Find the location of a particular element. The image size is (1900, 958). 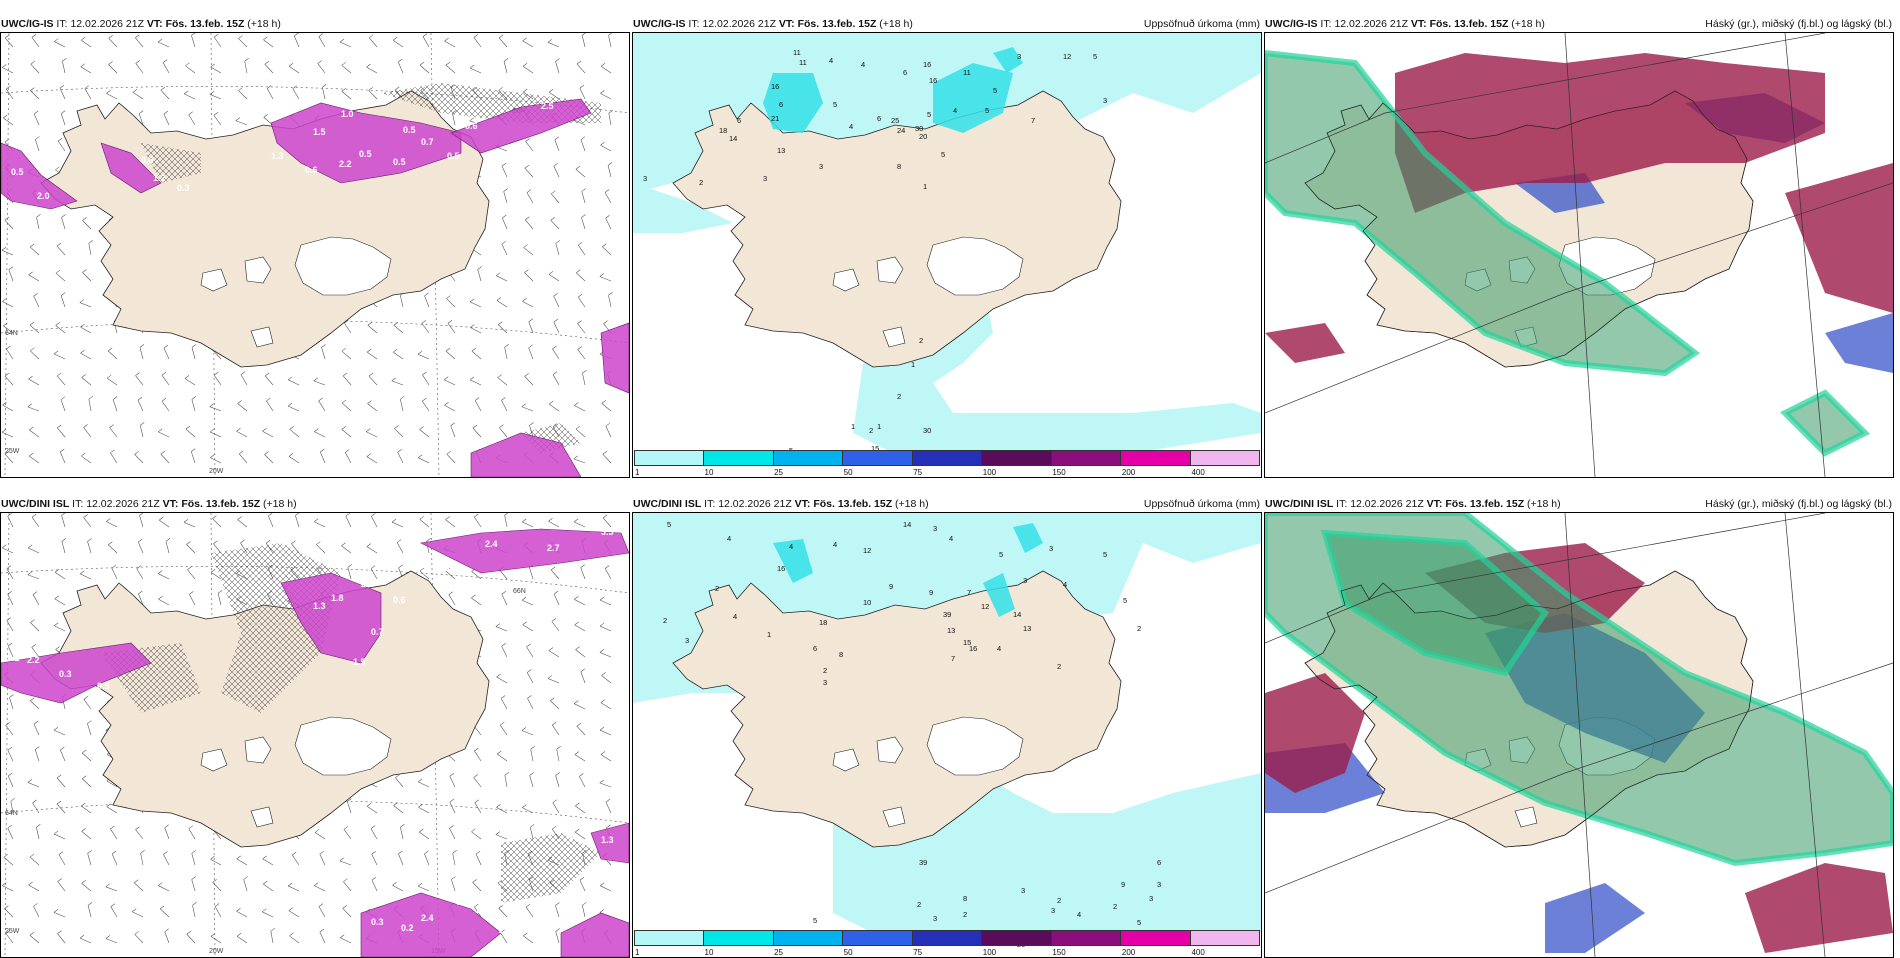

legend-label: 400 is located at coordinates (1198, 952).